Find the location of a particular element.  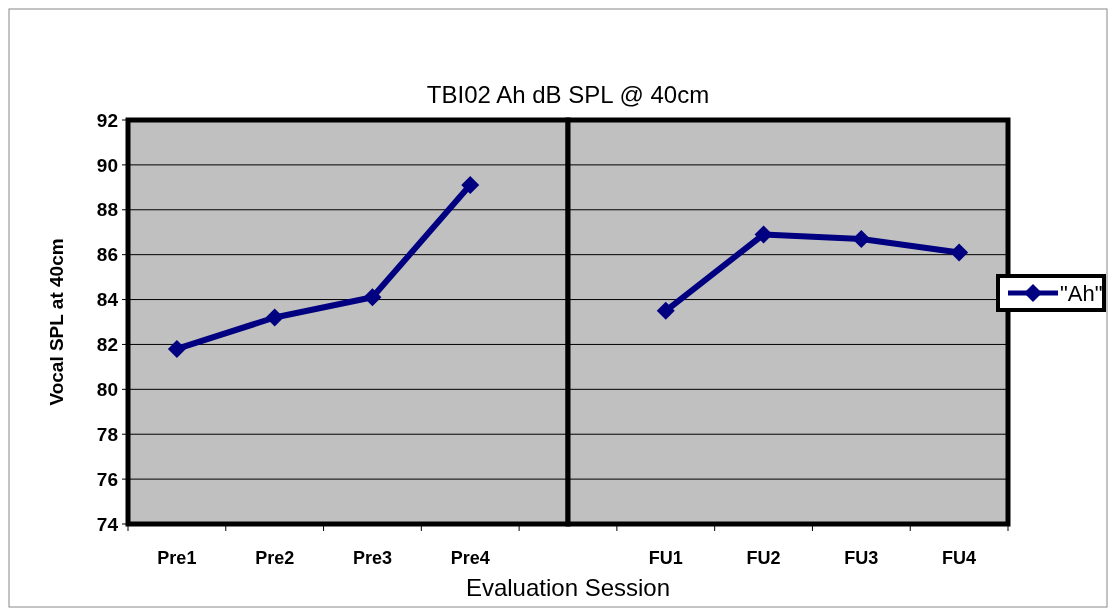

x-tick-label: FU4 is located at coordinates (959, 558).